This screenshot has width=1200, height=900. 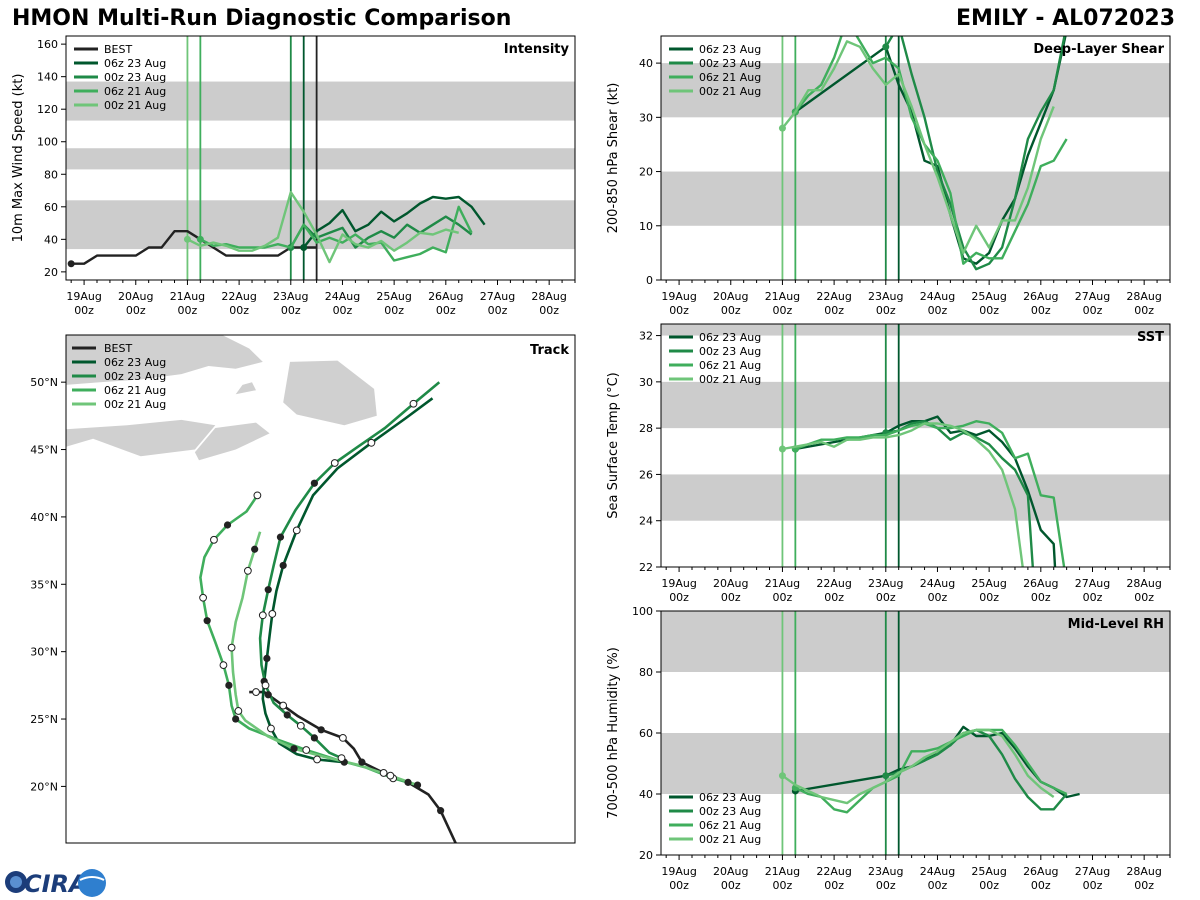 What do you see at coordinates (194, 247) in the screenshot?
I see `series-line-best` at bounding box center [194, 247].